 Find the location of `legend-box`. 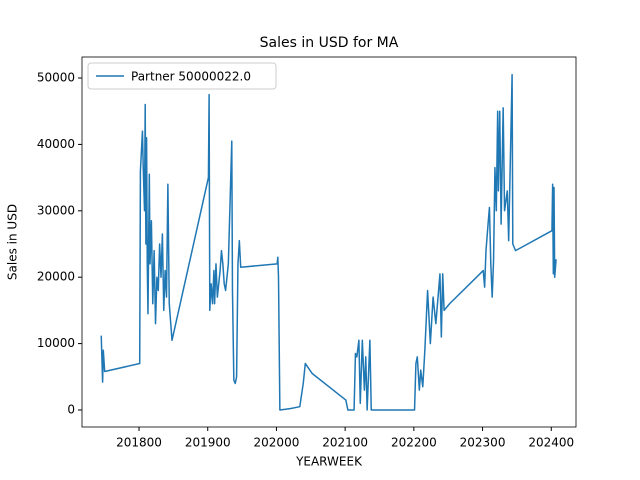

legend-box is located at coordinates (182, 76).